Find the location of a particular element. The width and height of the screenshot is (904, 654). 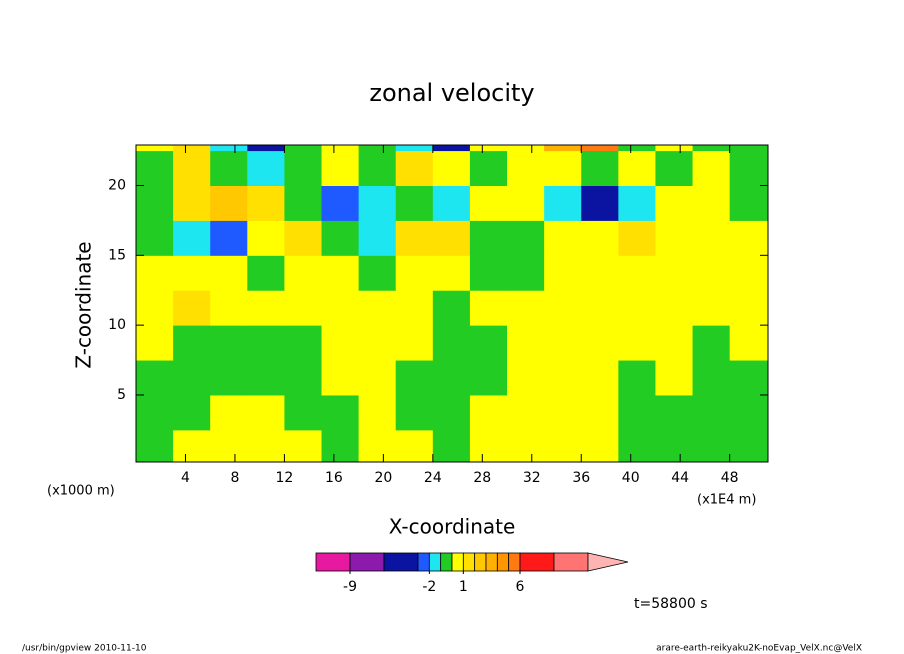

x-tick-label: 36 is located at coordinates (581, 478).